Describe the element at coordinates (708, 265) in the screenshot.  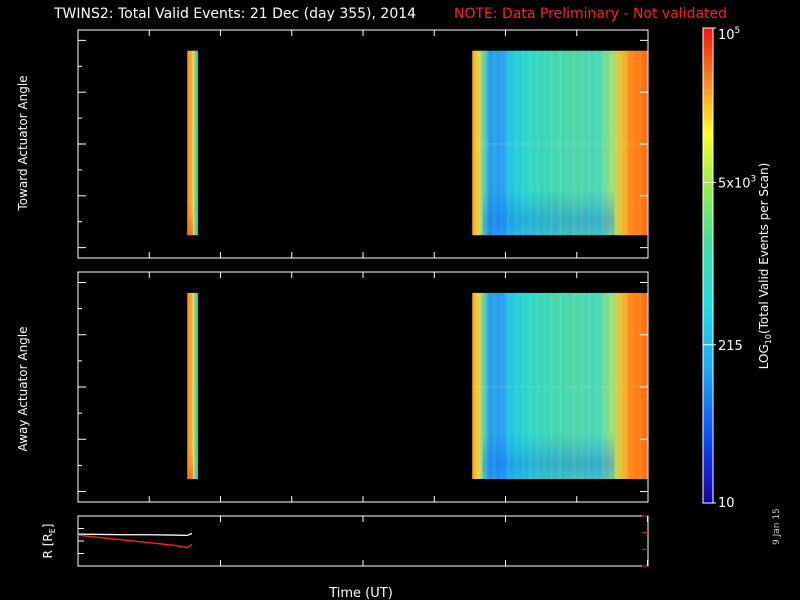
I see `colorbar-gradient` at that location.